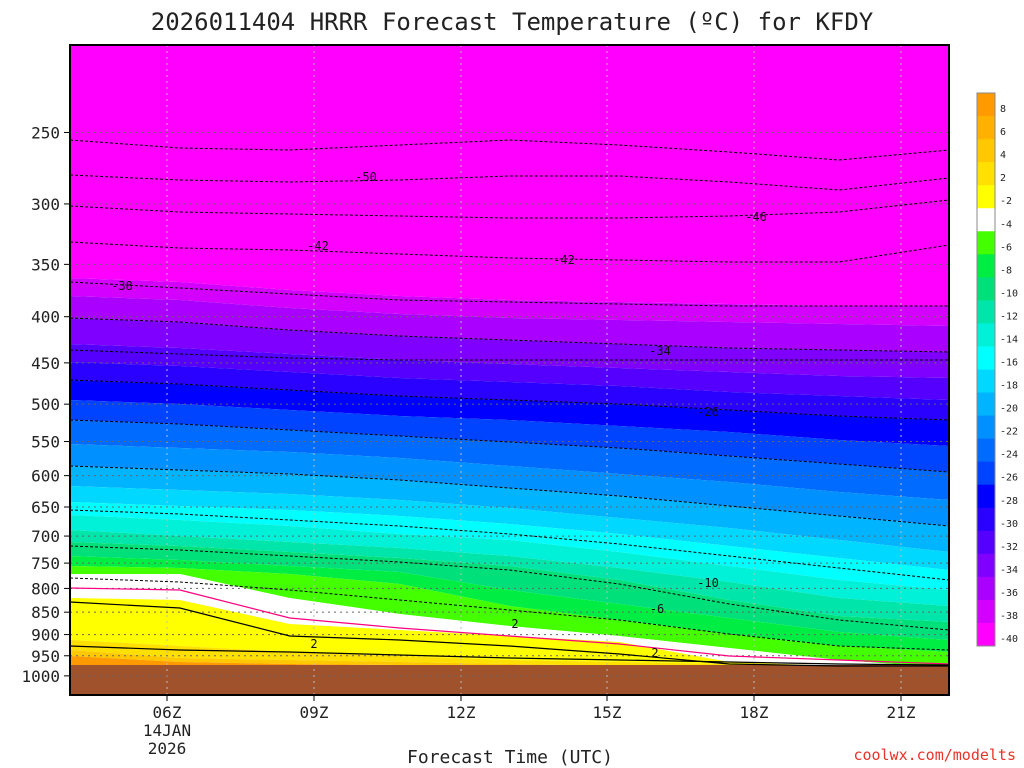 The image size is (1024, 768). I want to click on colorbar-tick-label: 6, so click(1003, 132).